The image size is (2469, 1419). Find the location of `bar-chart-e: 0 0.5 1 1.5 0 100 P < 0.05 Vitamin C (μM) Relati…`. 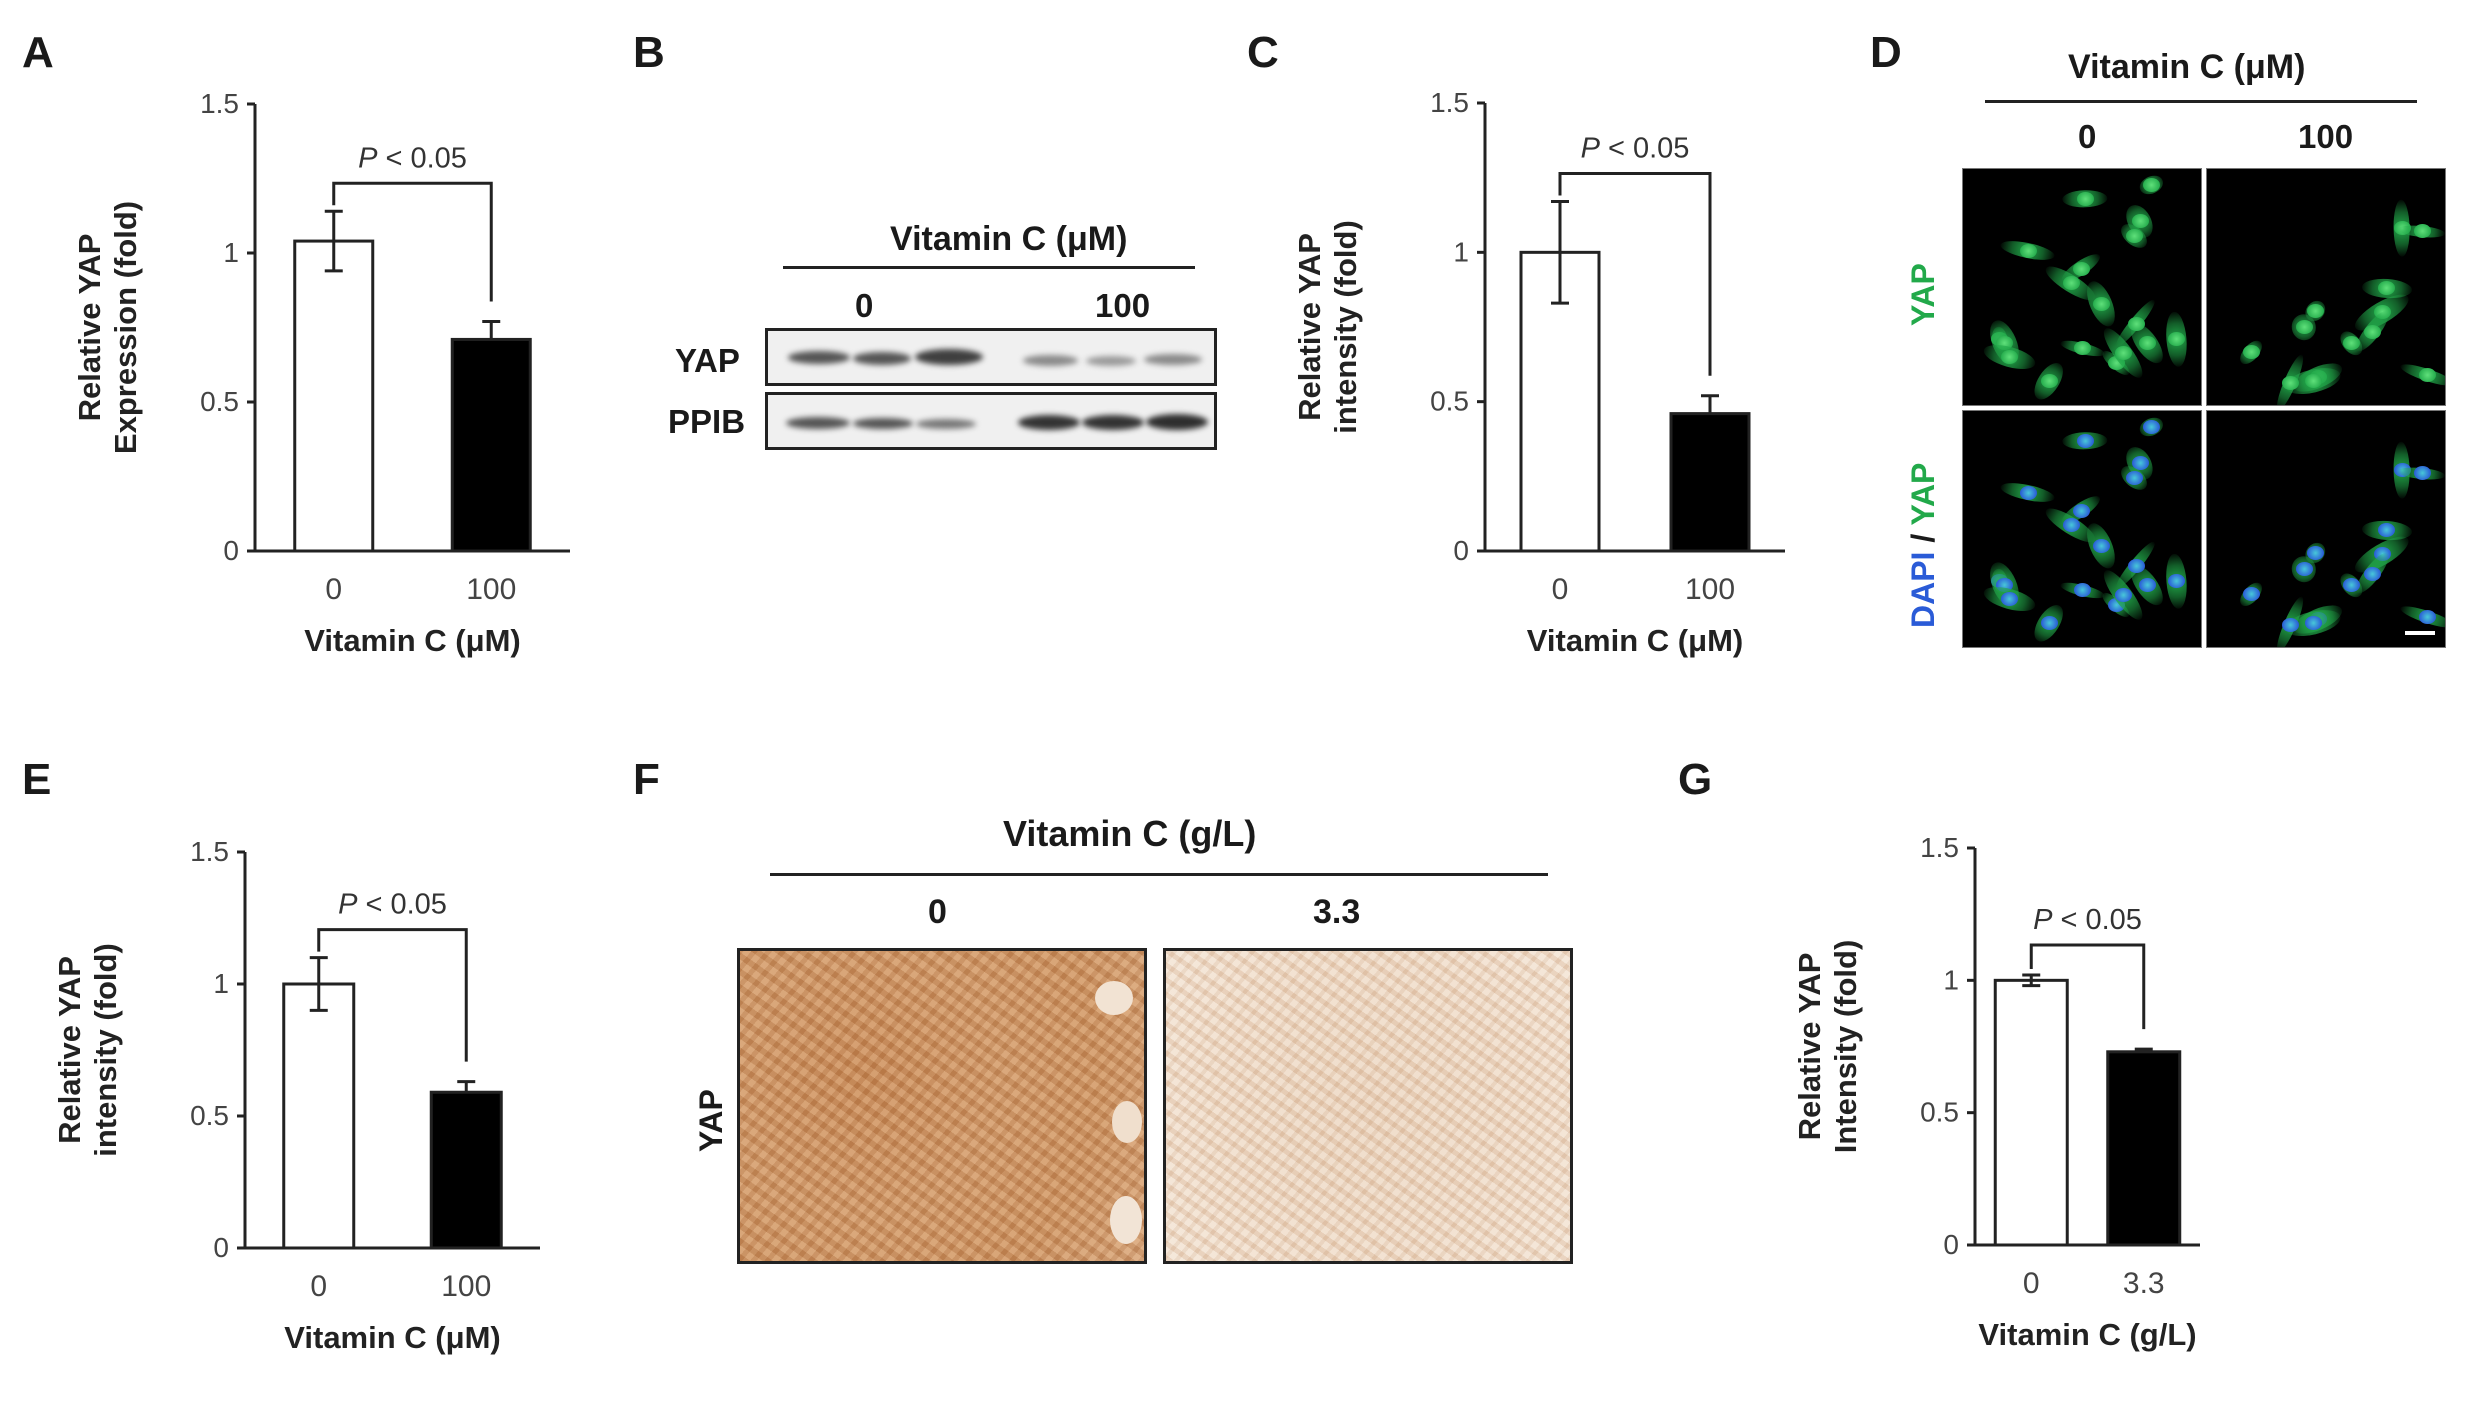

bar-chart-e: 0 0.5 1 1.5 0 100 P < 0.05 Vitamin C (μM) Relati… is located at coordinates (296, 1095).